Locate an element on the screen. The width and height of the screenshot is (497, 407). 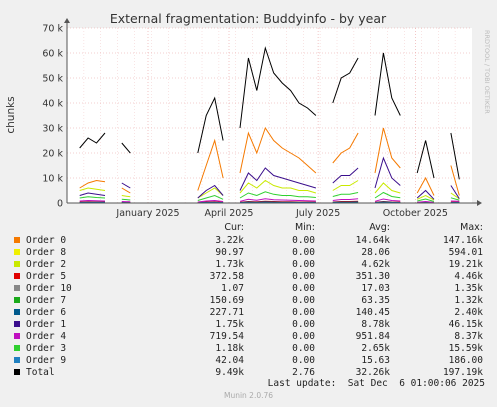
legend-row: Order 9 42.04 0.00 15.63 186.00 is located at coordinates (248, 361).